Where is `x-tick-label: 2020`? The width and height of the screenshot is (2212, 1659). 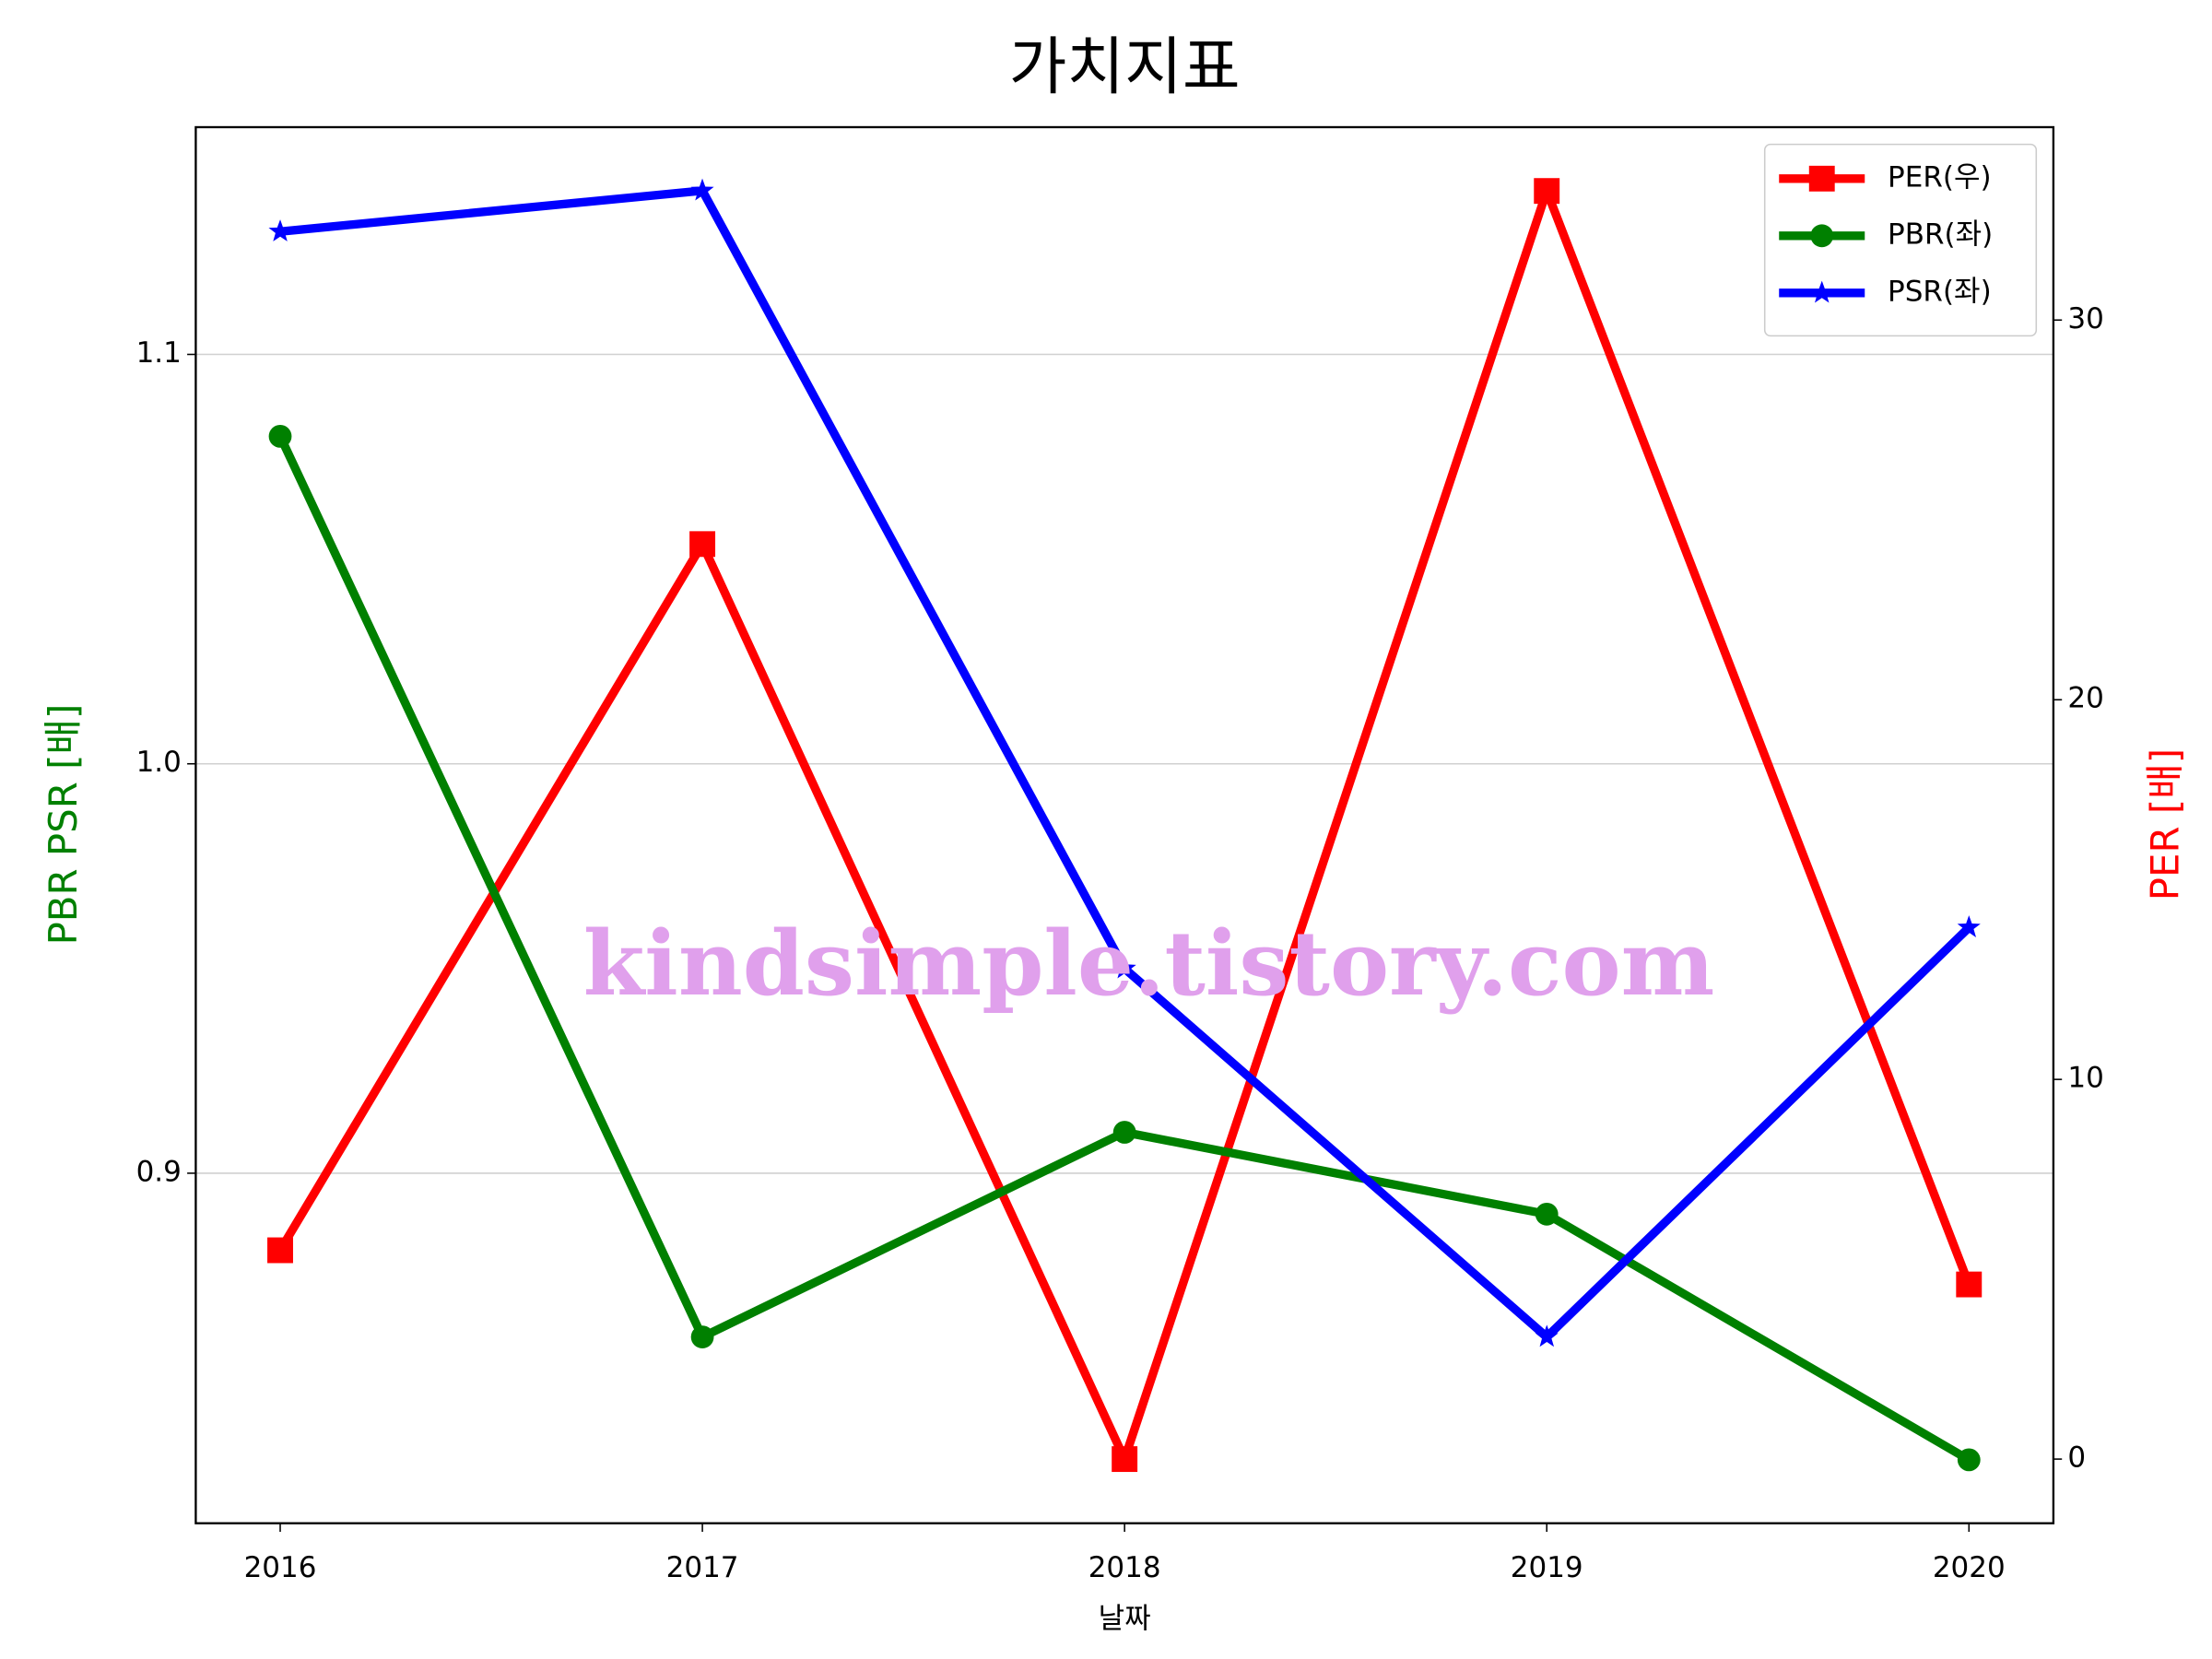
x-tick-label: 2020 is located at coordinates (1969, 1567).